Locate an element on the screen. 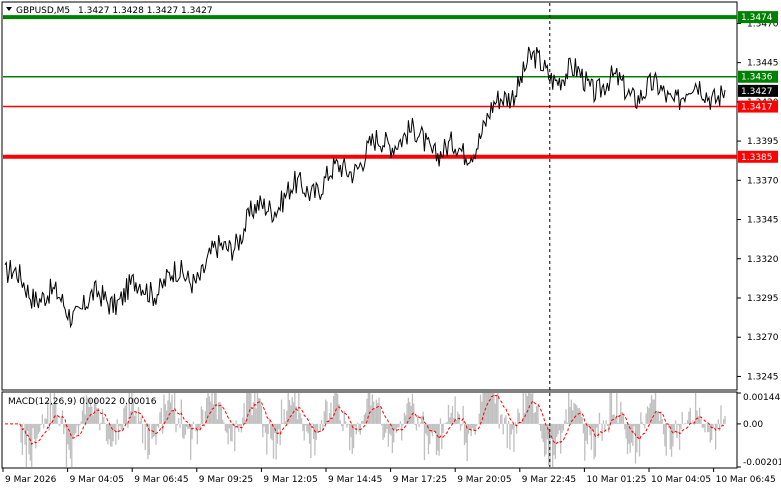 This screenshot has height=493, width=781. level-price-label: 1.3385 is located at coordinates (757, 158).